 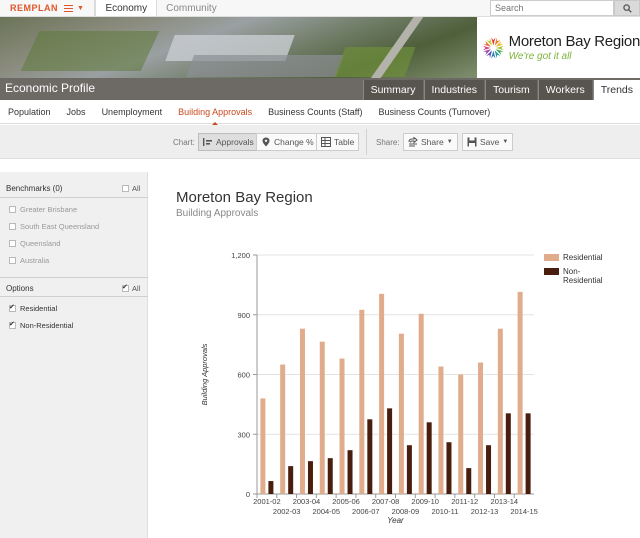 I want to click on benchmark-label: Queensland, so click(x=40, y=243).